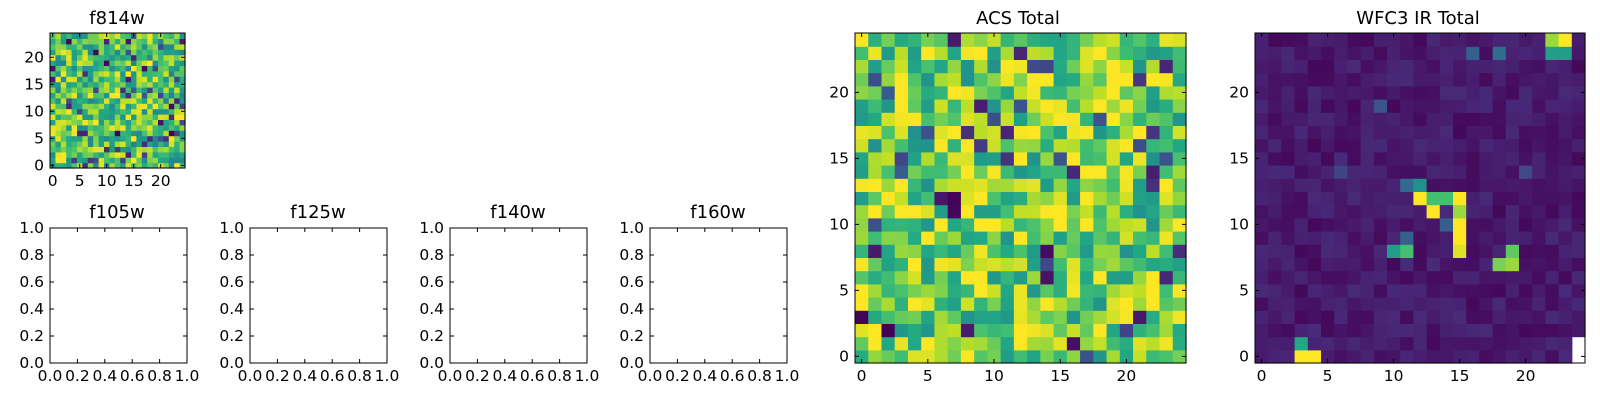 This screenshot has height=400, width=1600. What do you see at coordinates (317, 212) in the screenshot?
I see `panel-title-f125w: f125w` at bounding box center [317, 212].